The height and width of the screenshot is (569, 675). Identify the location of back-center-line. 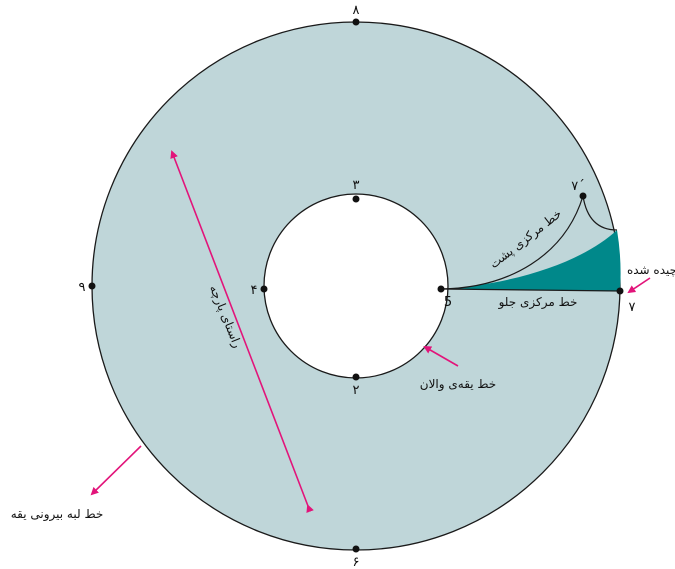
(512, 242).